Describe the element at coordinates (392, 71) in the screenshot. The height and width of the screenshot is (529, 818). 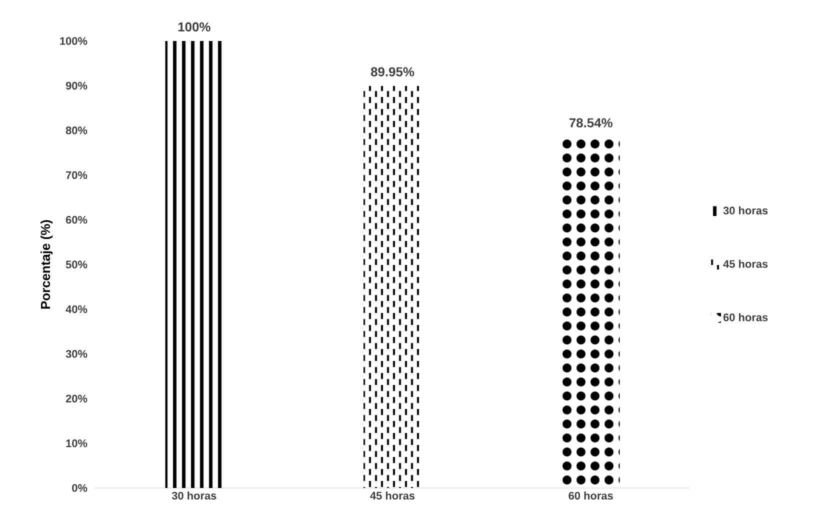
I see `data-label: 89.95%` at that location.